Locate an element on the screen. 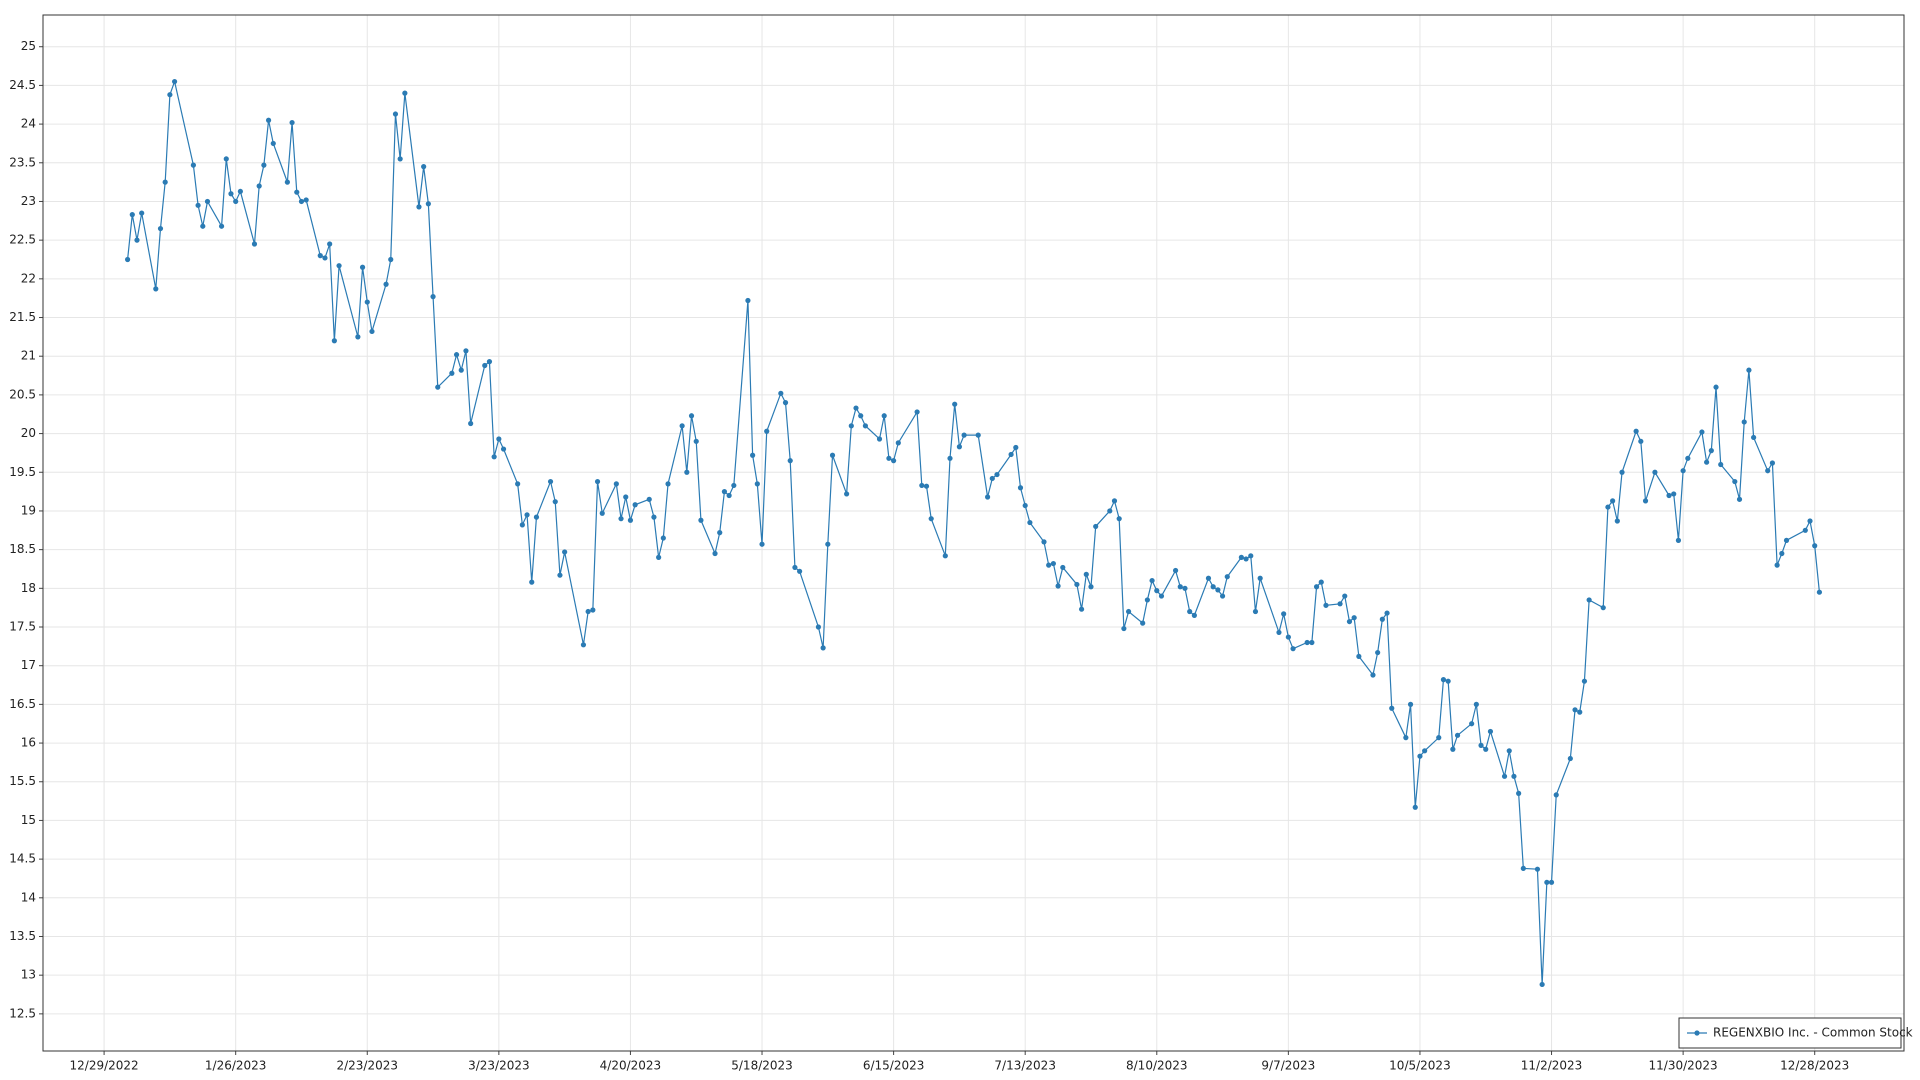  y-tick-label: 21 is located at coordinates (28, 356).